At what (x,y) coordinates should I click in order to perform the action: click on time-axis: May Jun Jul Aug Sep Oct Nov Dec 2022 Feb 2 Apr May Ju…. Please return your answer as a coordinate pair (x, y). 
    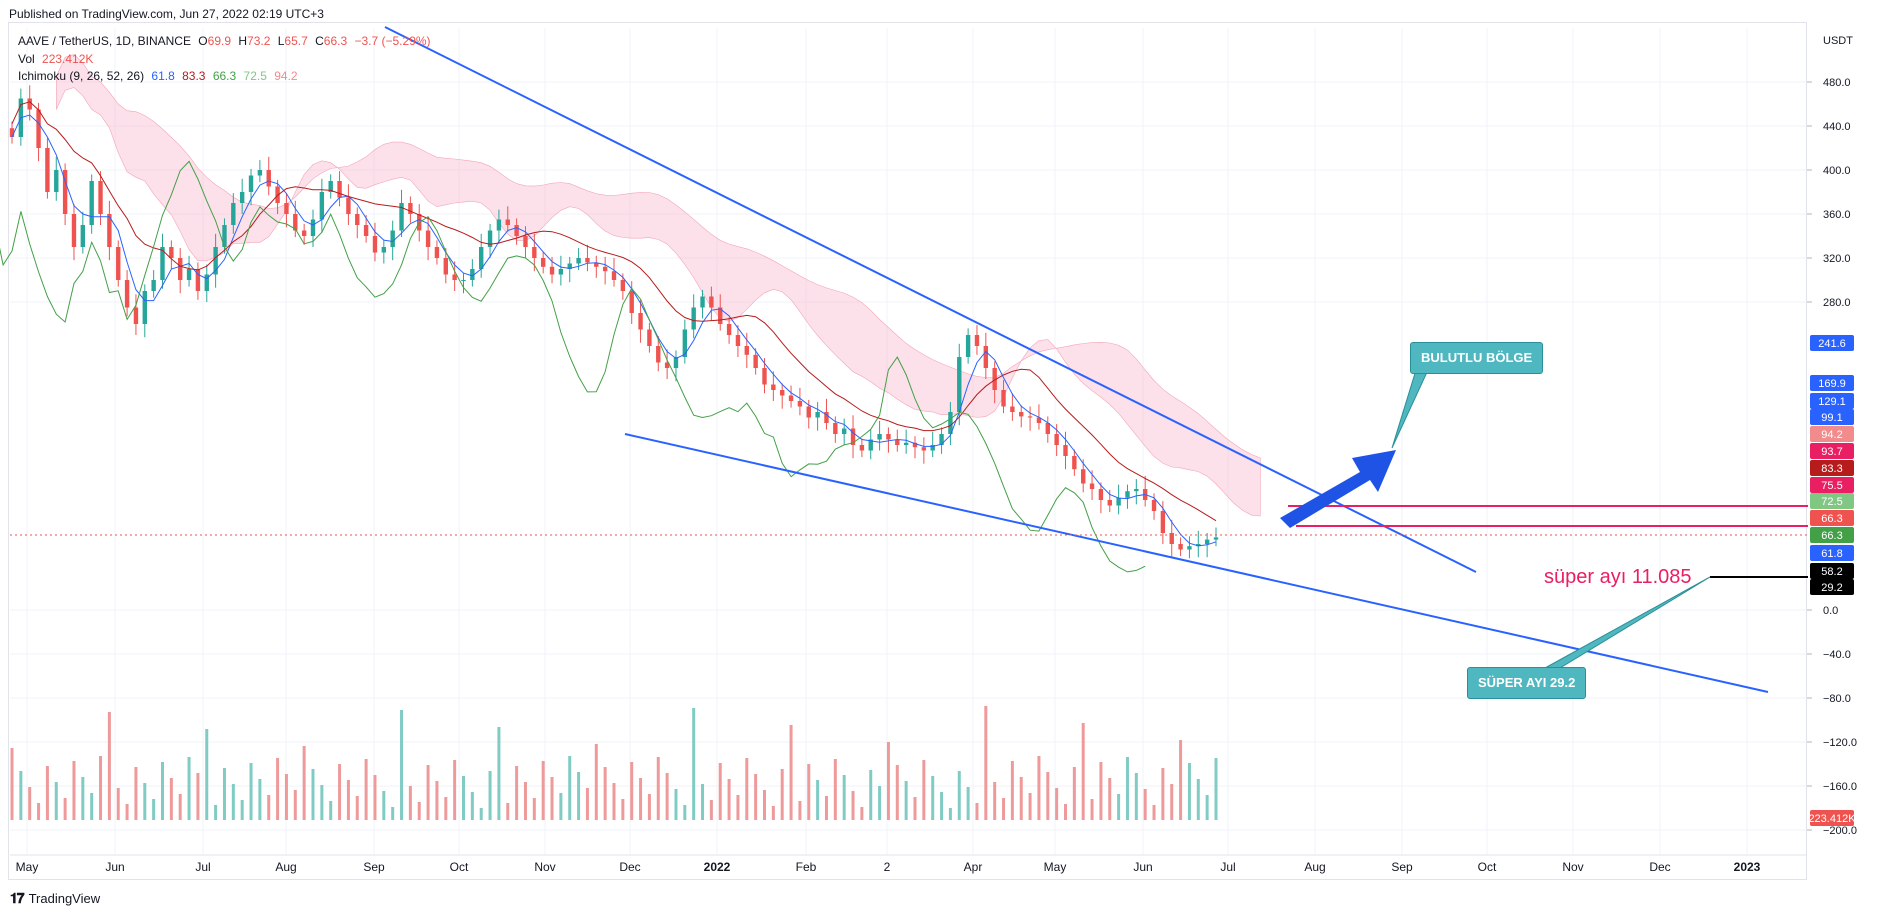
    Looking at the image, I should click on (908, 864).